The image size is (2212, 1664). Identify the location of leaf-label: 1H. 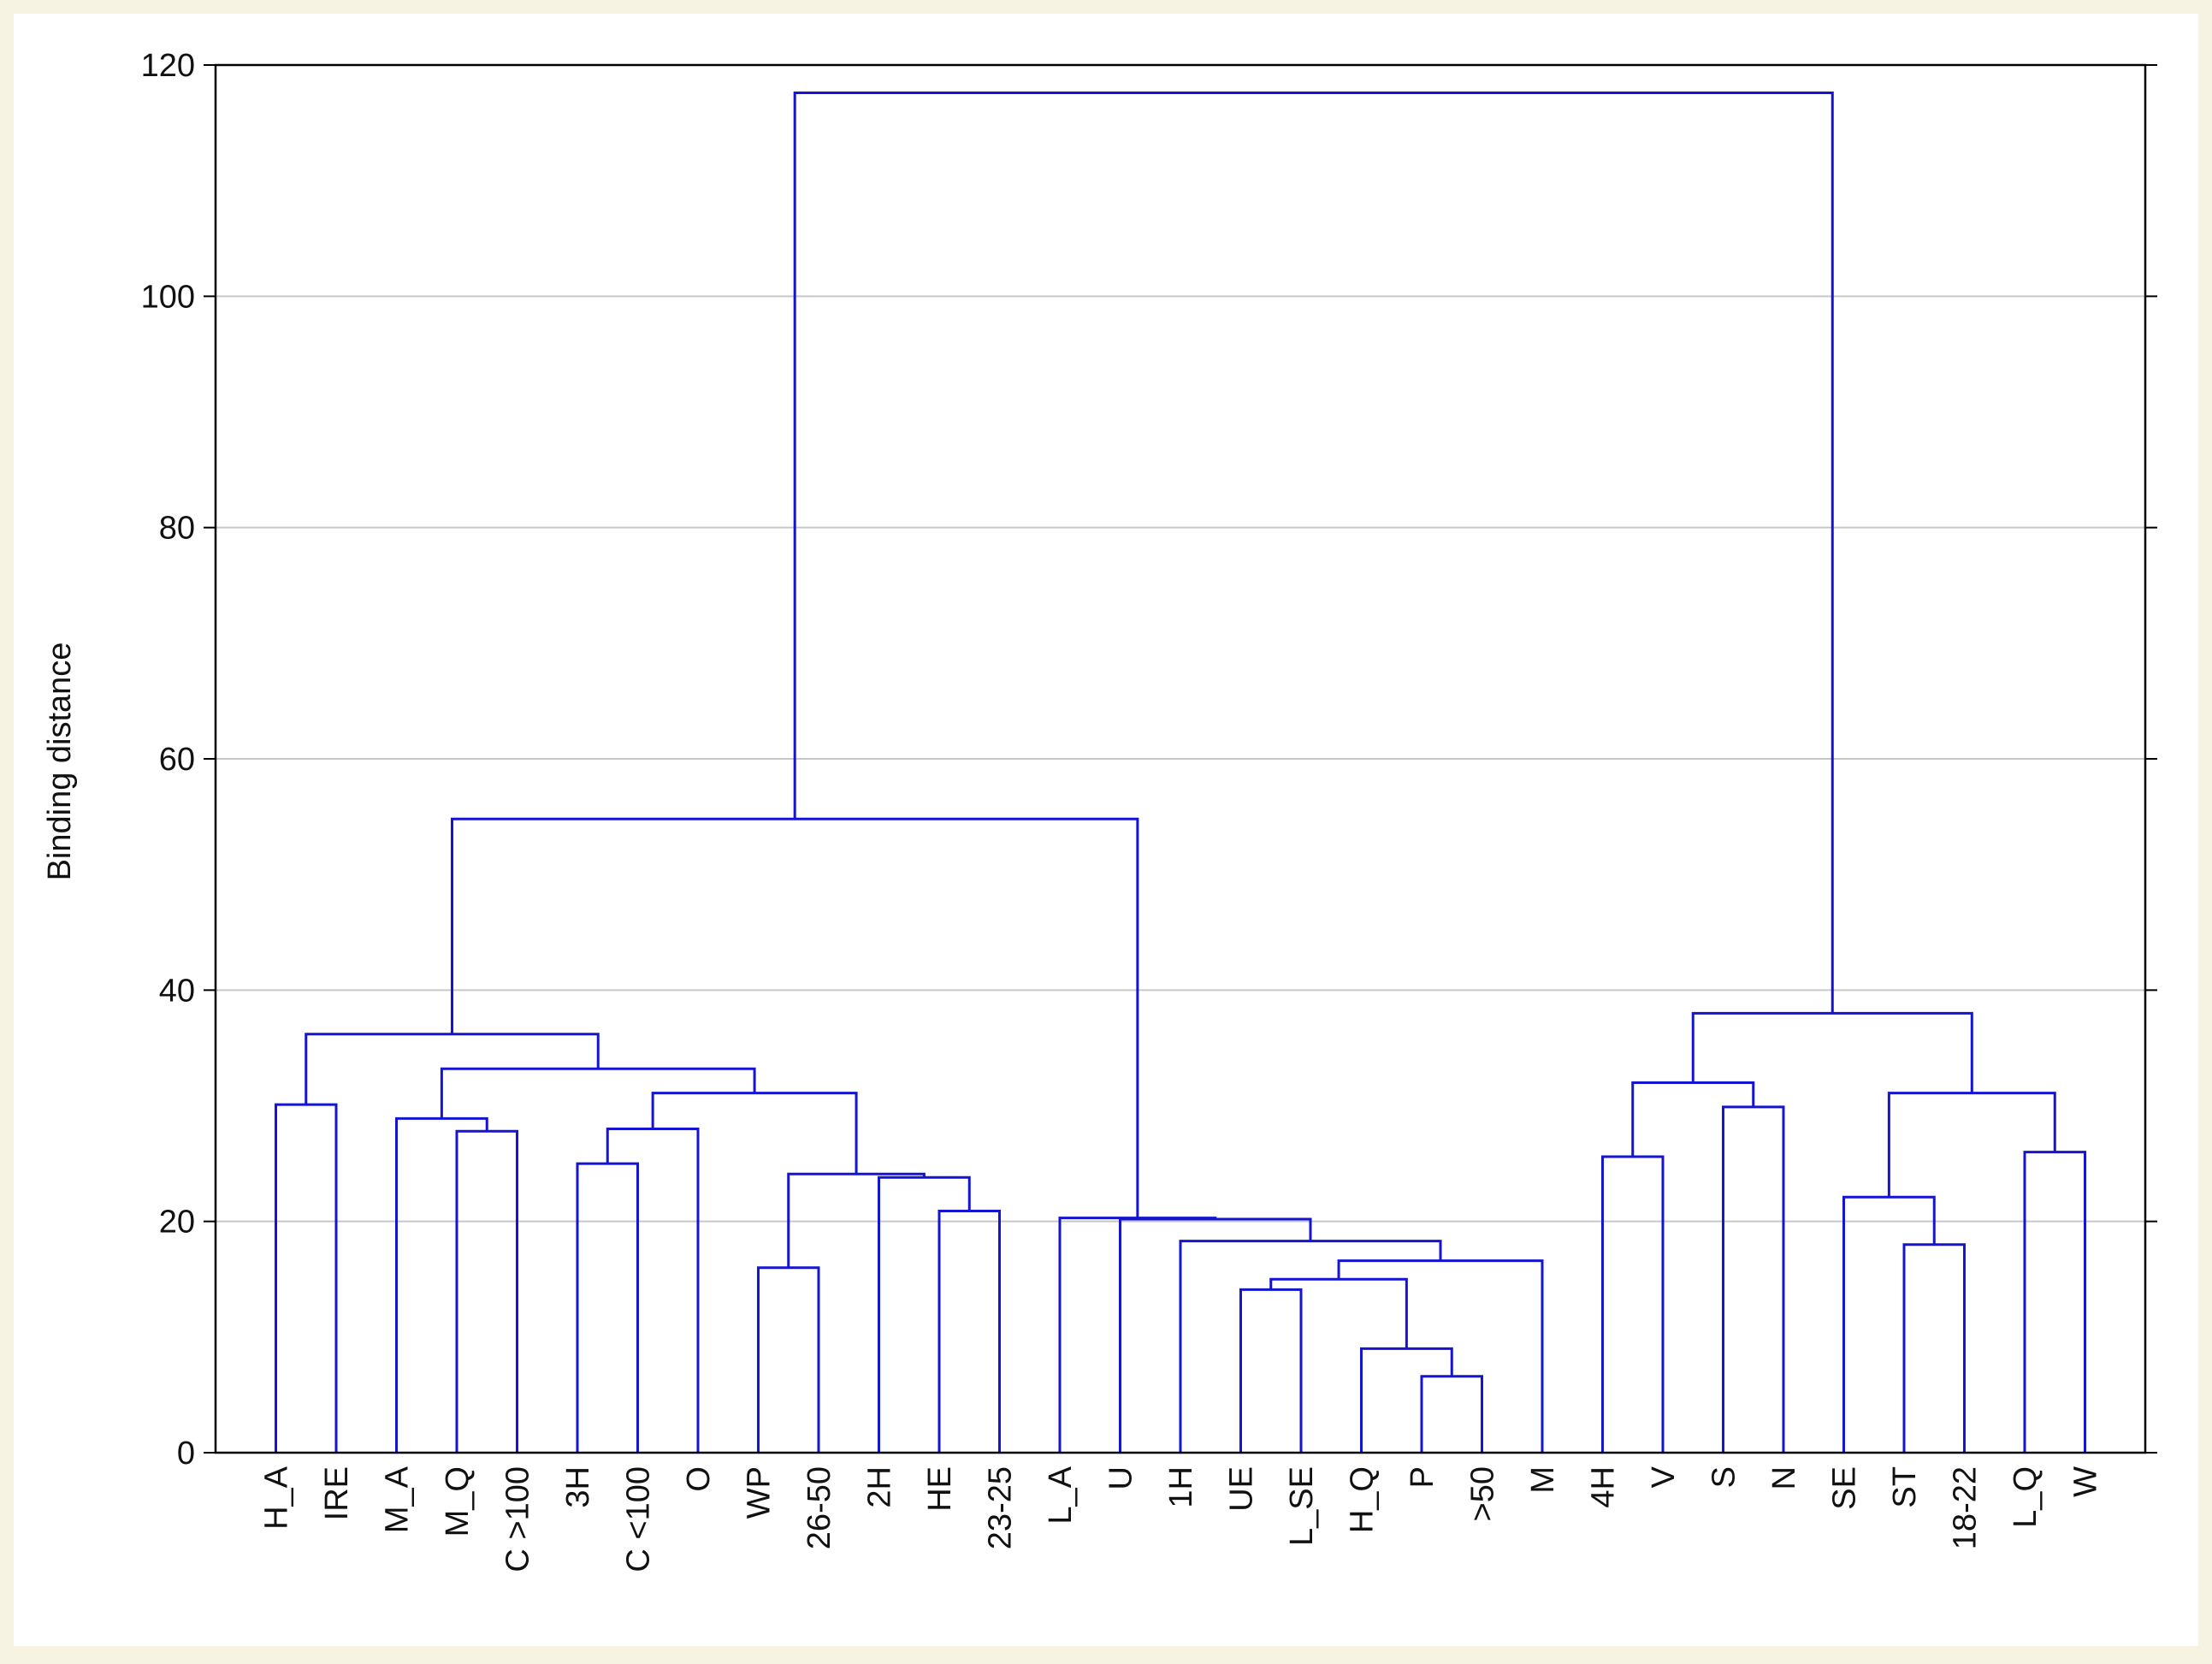
(1181, 1487).